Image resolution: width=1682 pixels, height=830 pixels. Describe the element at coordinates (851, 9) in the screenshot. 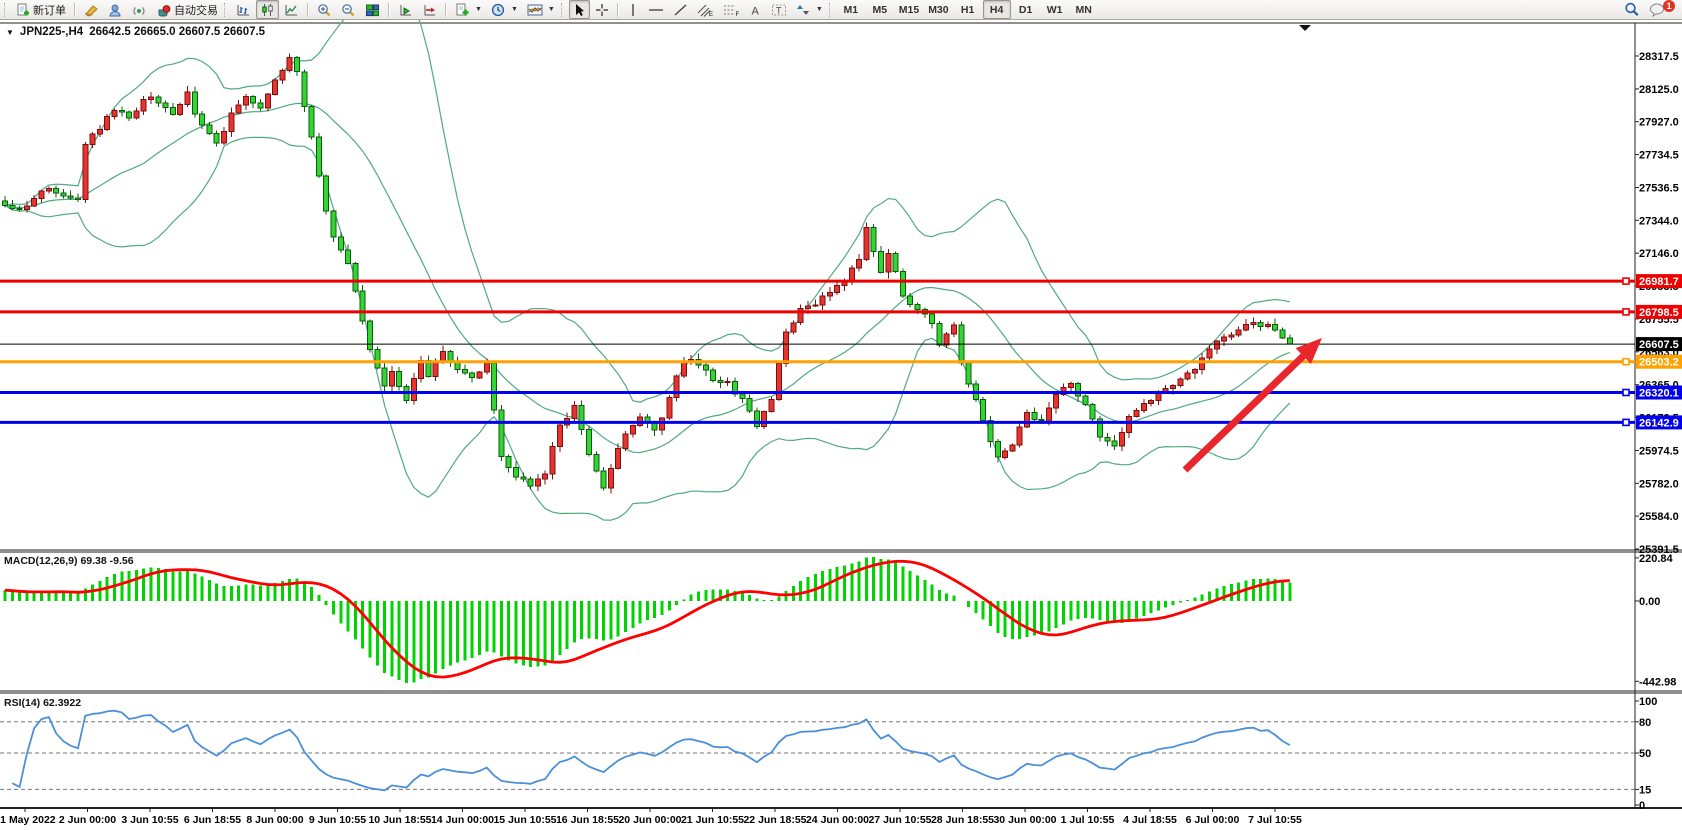

I see `timeframe-M1: M1` at that location.